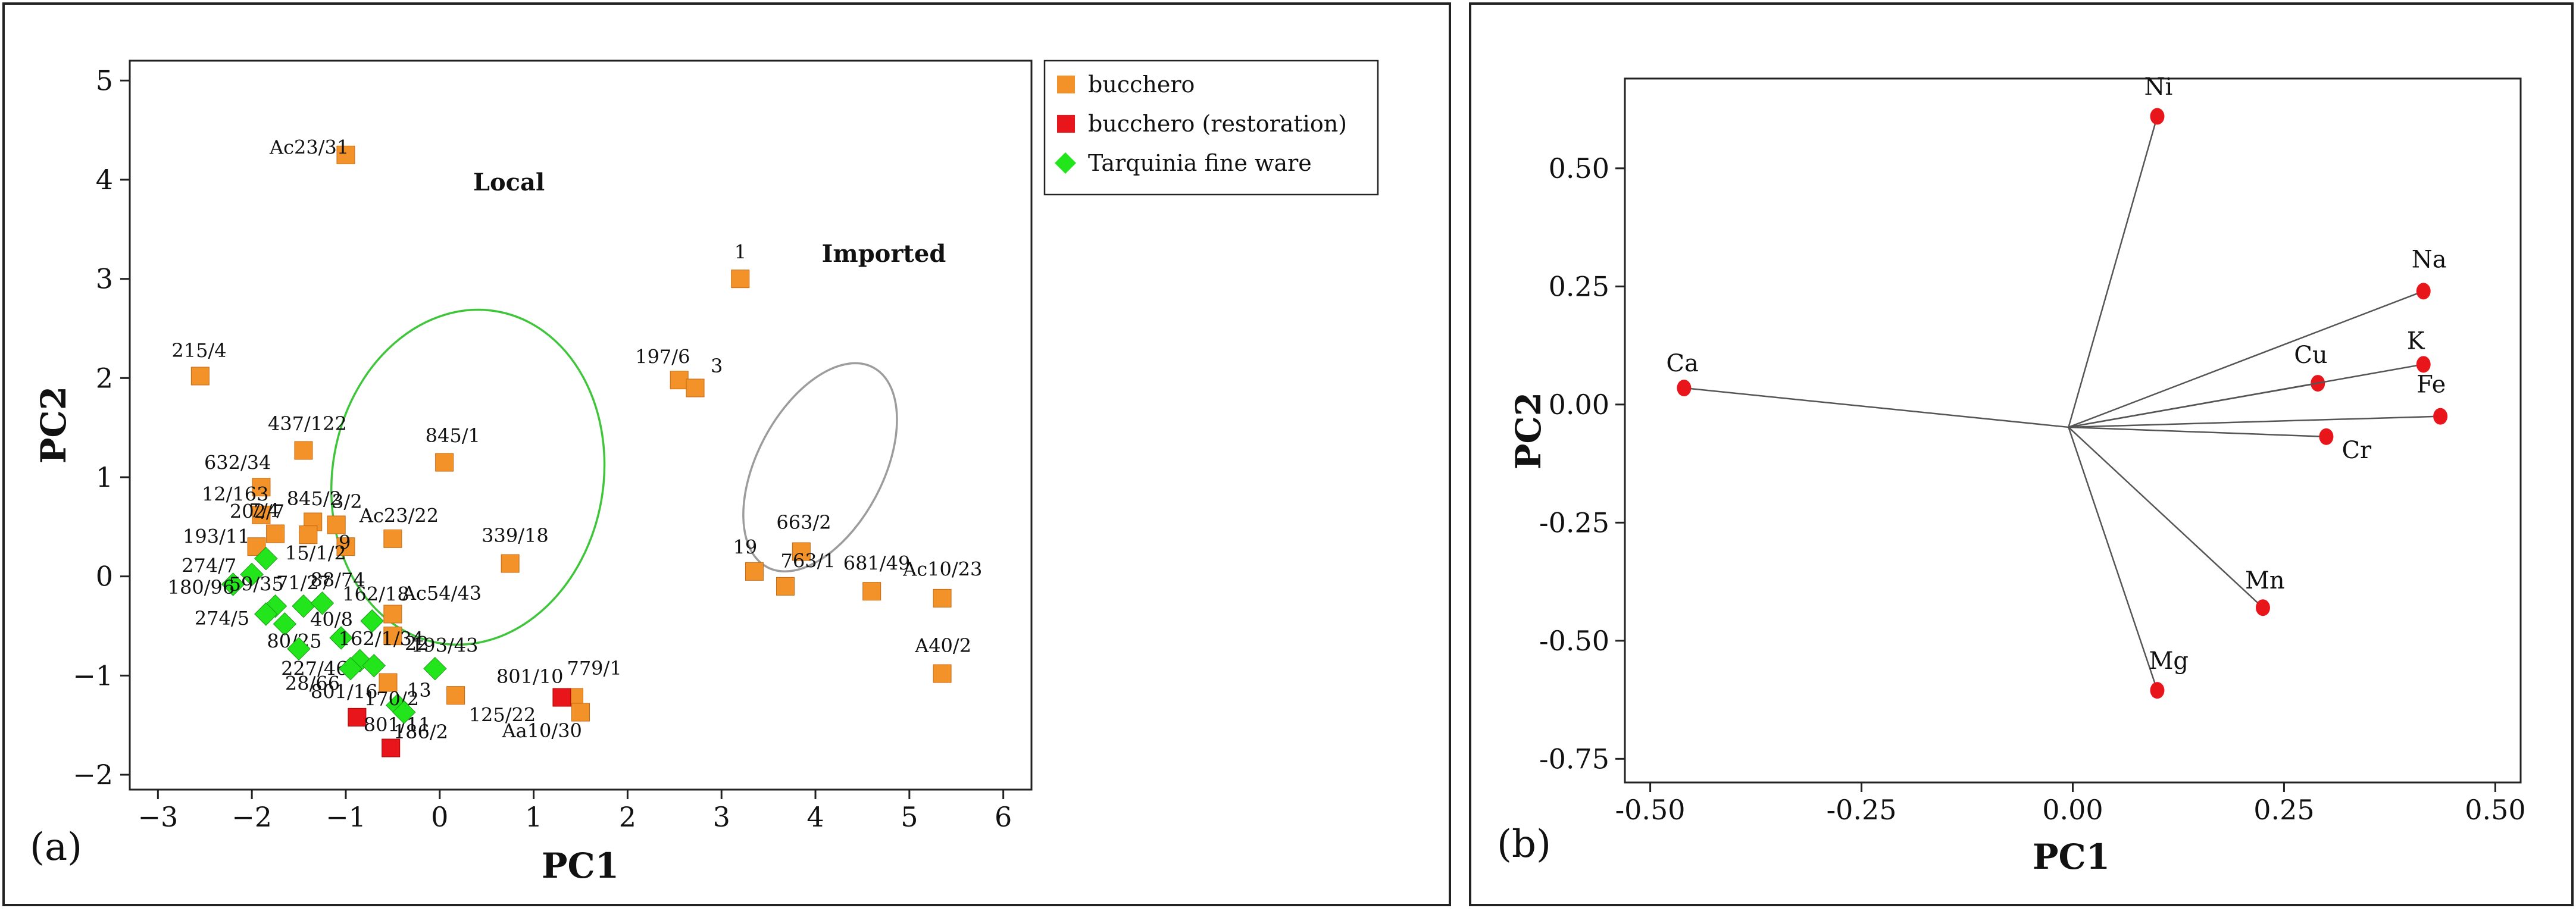 The width and height of the screenshot is (2576, 911). Describe the element at coordinates (509, 182) in the screenshot. I see `group-label-local: Local` at that location.